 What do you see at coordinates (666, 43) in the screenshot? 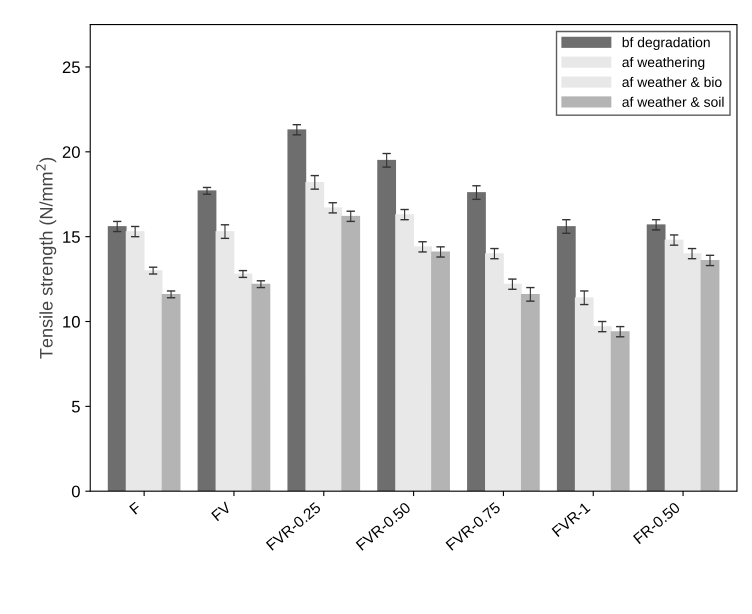
I see `legend-label: bf degradation` at bounding box center [666, 43].